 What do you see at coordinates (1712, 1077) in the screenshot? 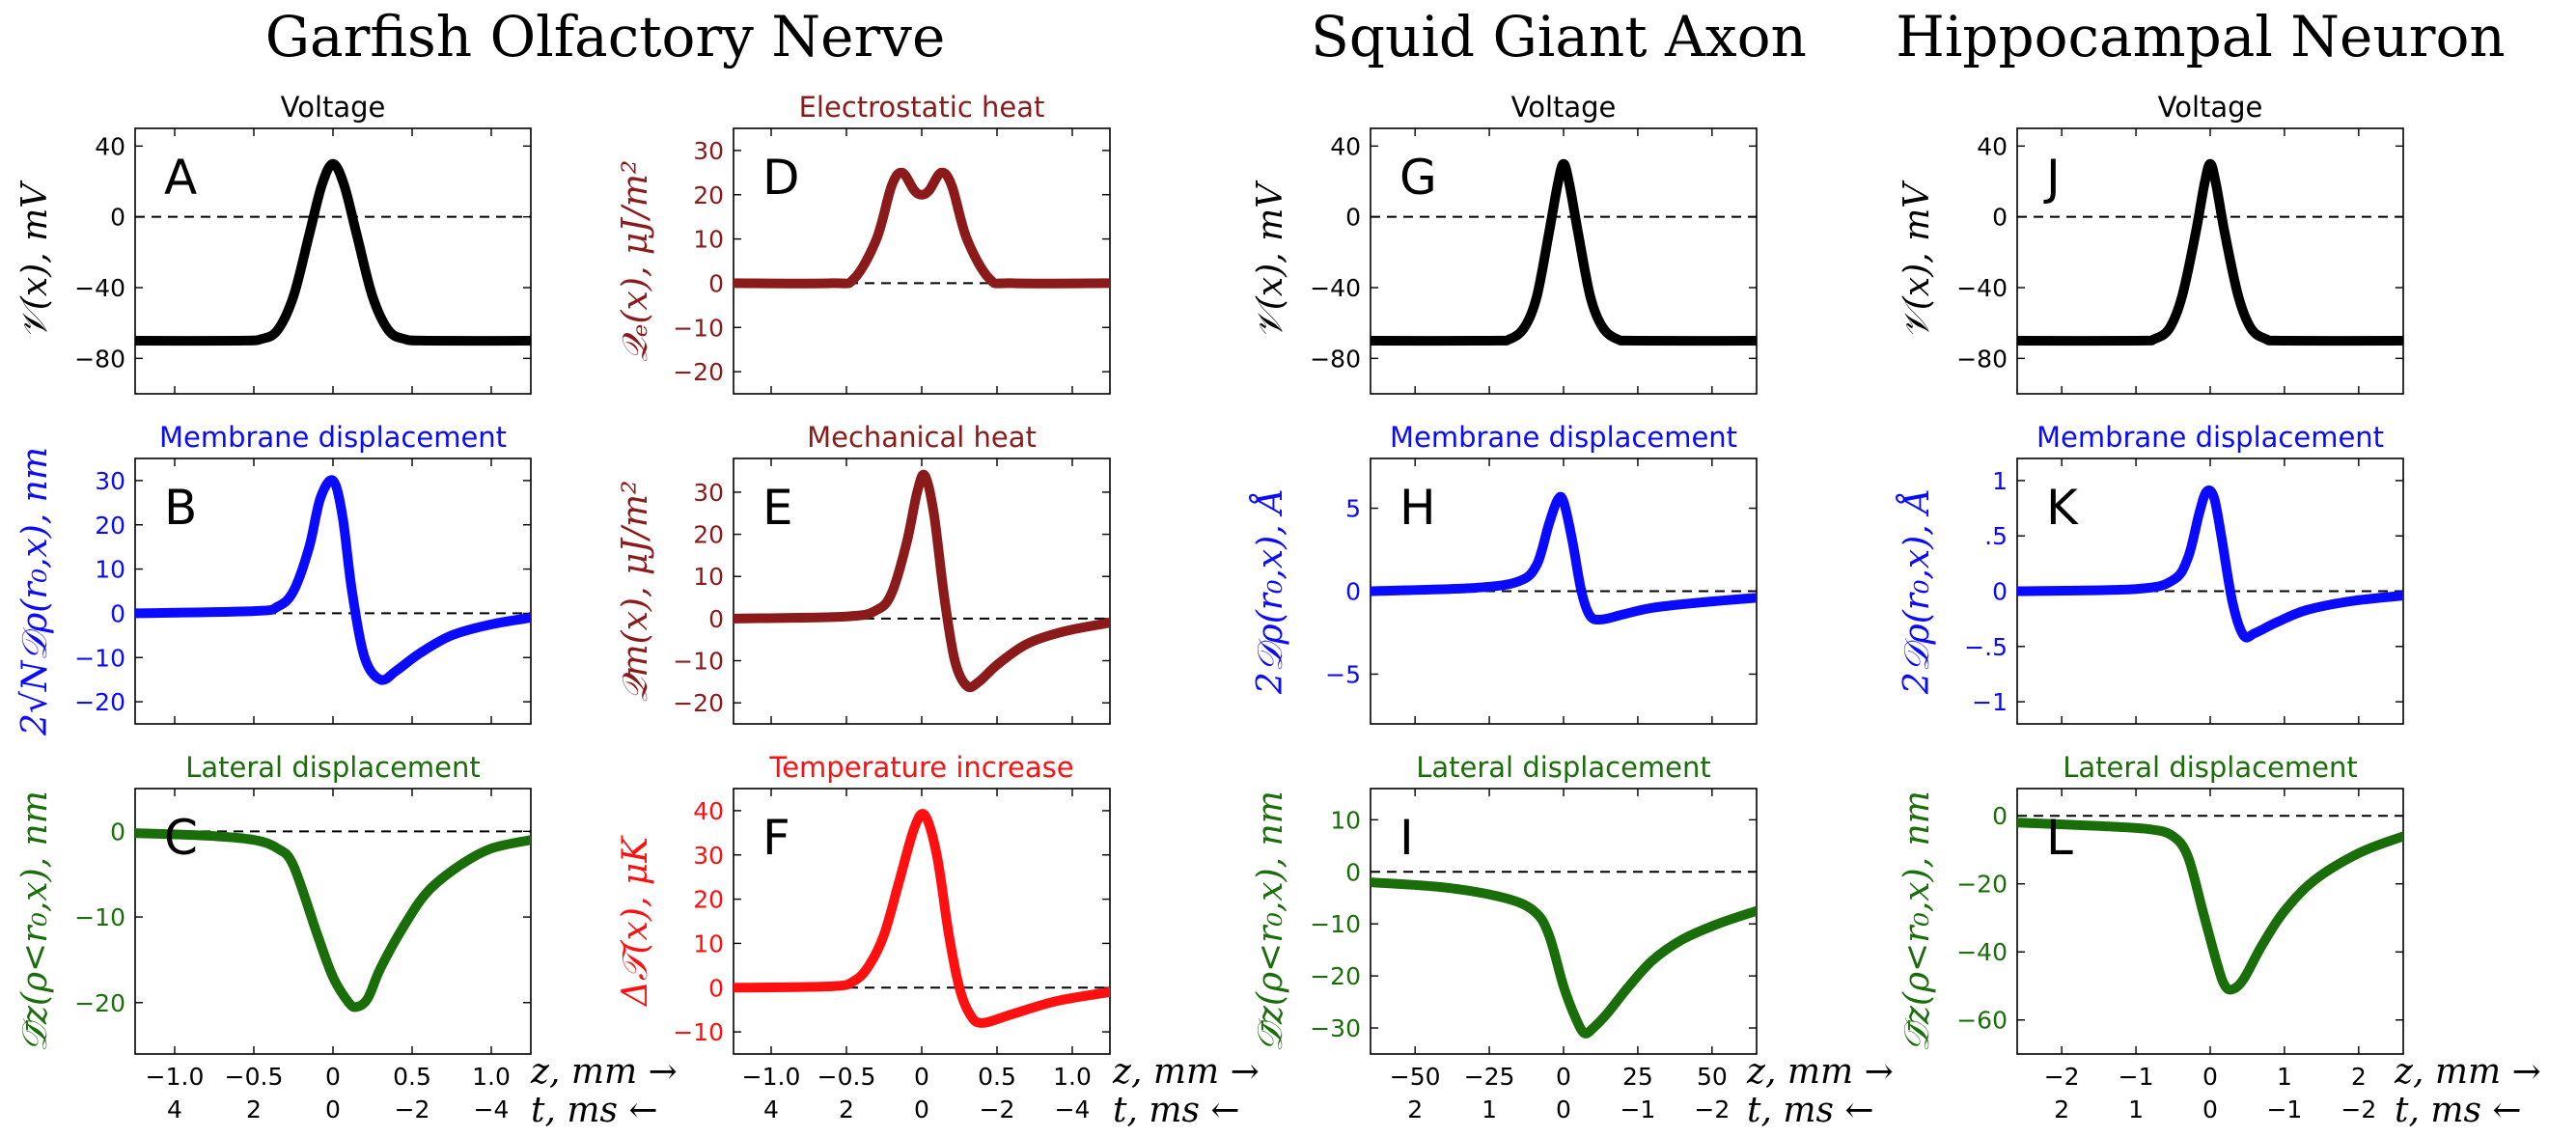
I see `x-tick-label: 50` at bounding box center [1712, 1077].